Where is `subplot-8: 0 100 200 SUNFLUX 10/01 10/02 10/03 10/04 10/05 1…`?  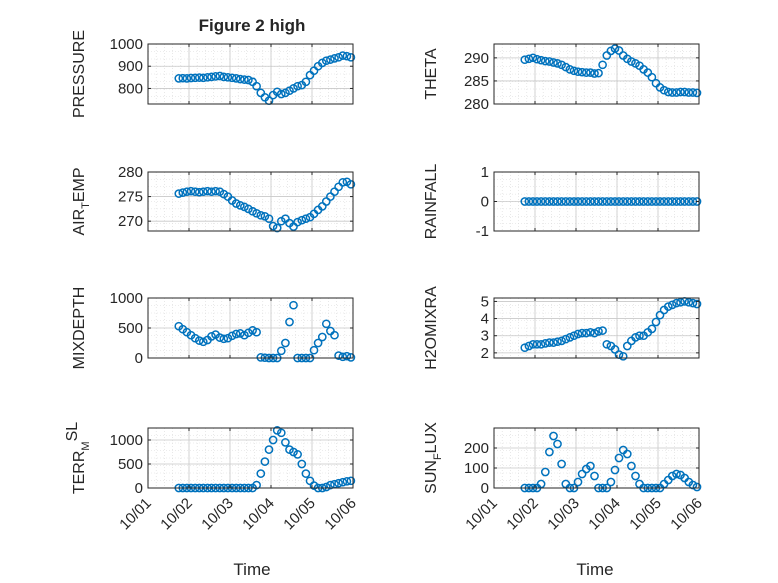 subplot-8: 0 100 200 SUNFLUX 10/01 10/02 10/03 10/04 10/05 1… is located at coordinates (564, 478).